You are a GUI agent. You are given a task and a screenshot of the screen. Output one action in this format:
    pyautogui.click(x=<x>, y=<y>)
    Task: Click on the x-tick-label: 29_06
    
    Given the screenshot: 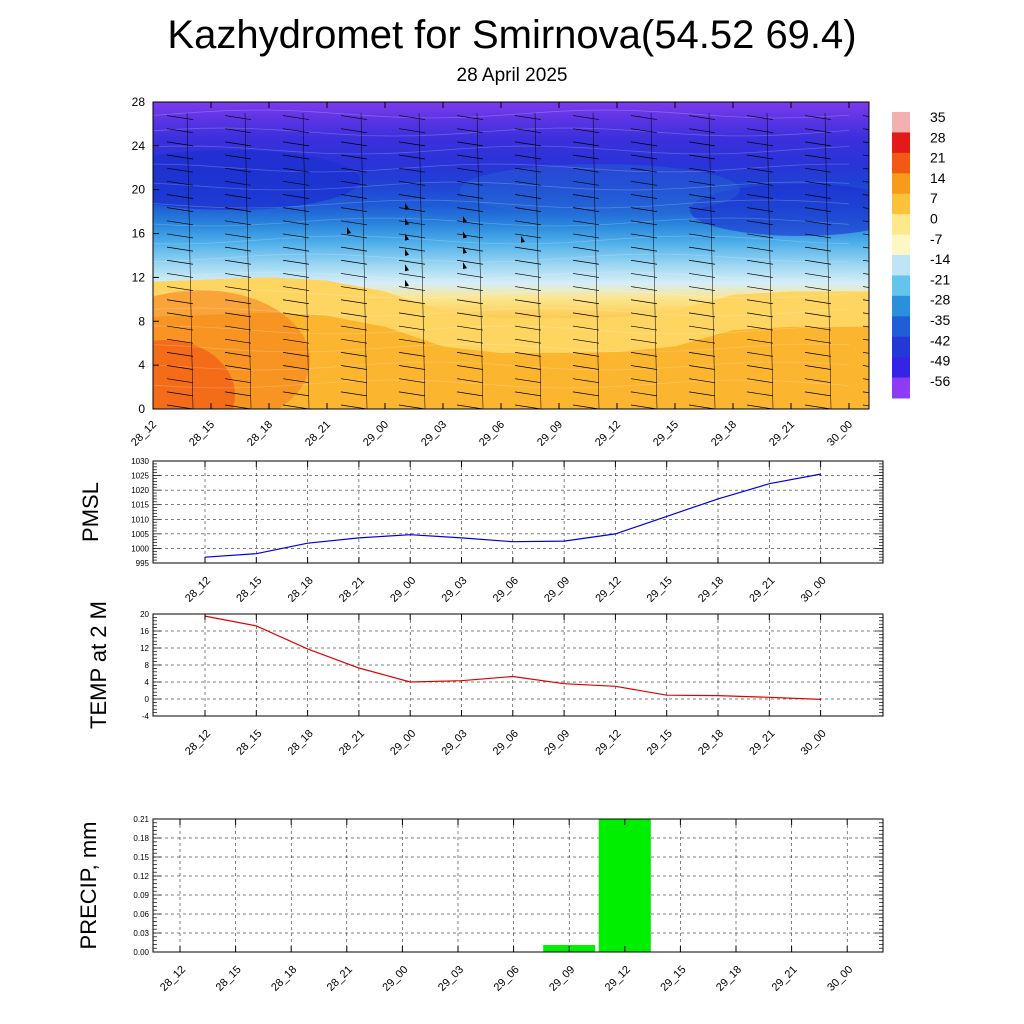 What is the action you would take?
    pyautogui.click(x=507, y=979)
    